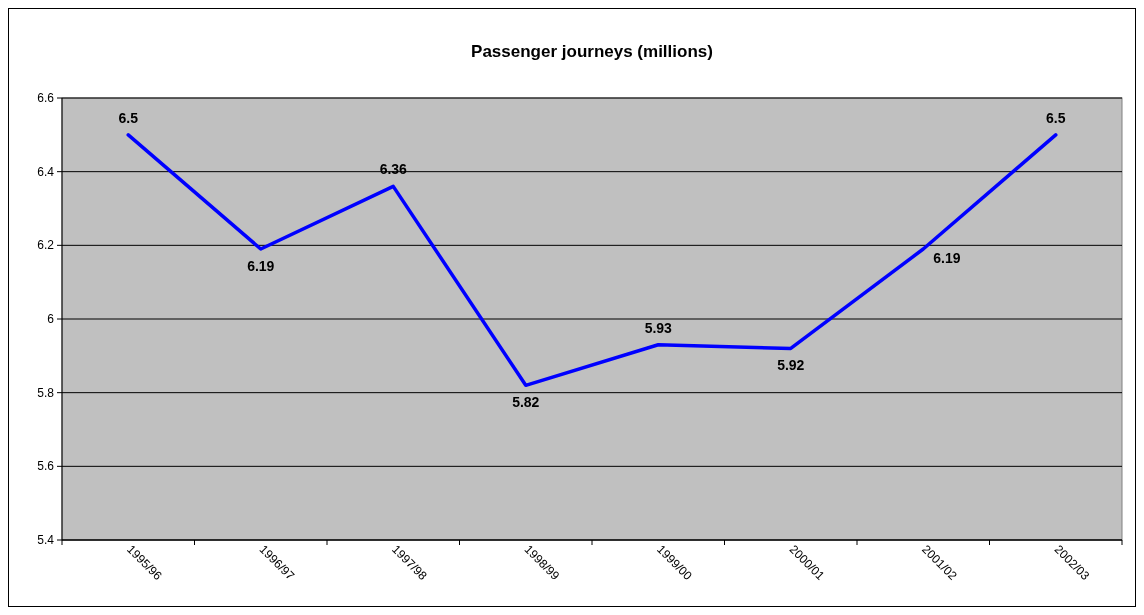 The image size is (1144, 615). What do you see at coordinates (791, 365) in the screenshot?
I see `data-label: 5.92` at bounding box center [791, 365].